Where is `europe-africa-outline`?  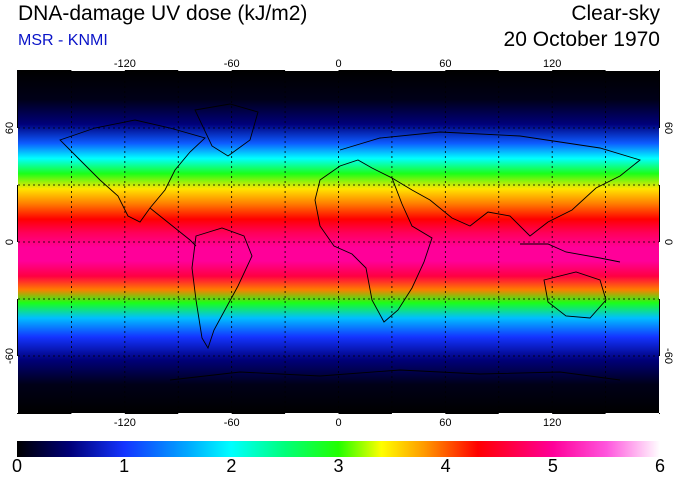
europe-africa-outline is located at coordinates (373, 241).